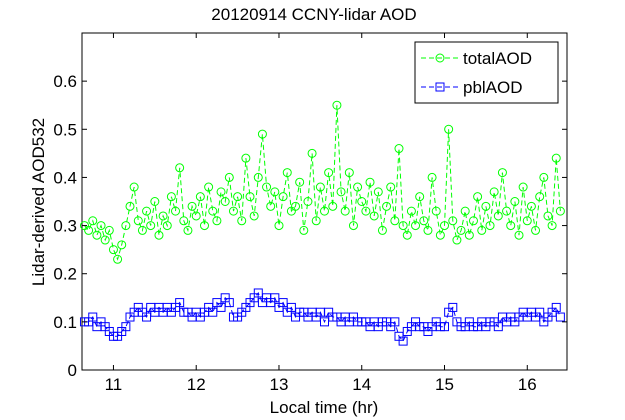  I want to click on legend-box, so click(486, 72).